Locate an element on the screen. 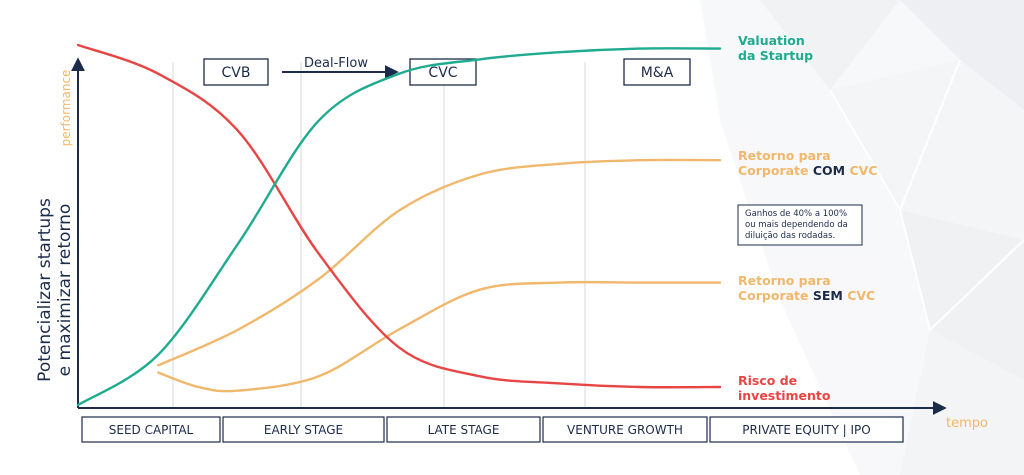 This screenshot has height=475, width=1024. deal-flow-label: Deal-Flow is located at coordinates (336, 63).